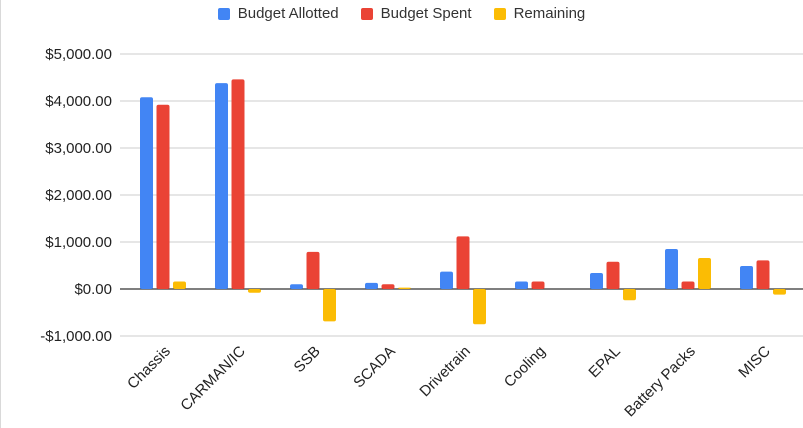 The width and height of the screenshot is (803, 428). I want to click on left-edge-divider, so click(0, 214).